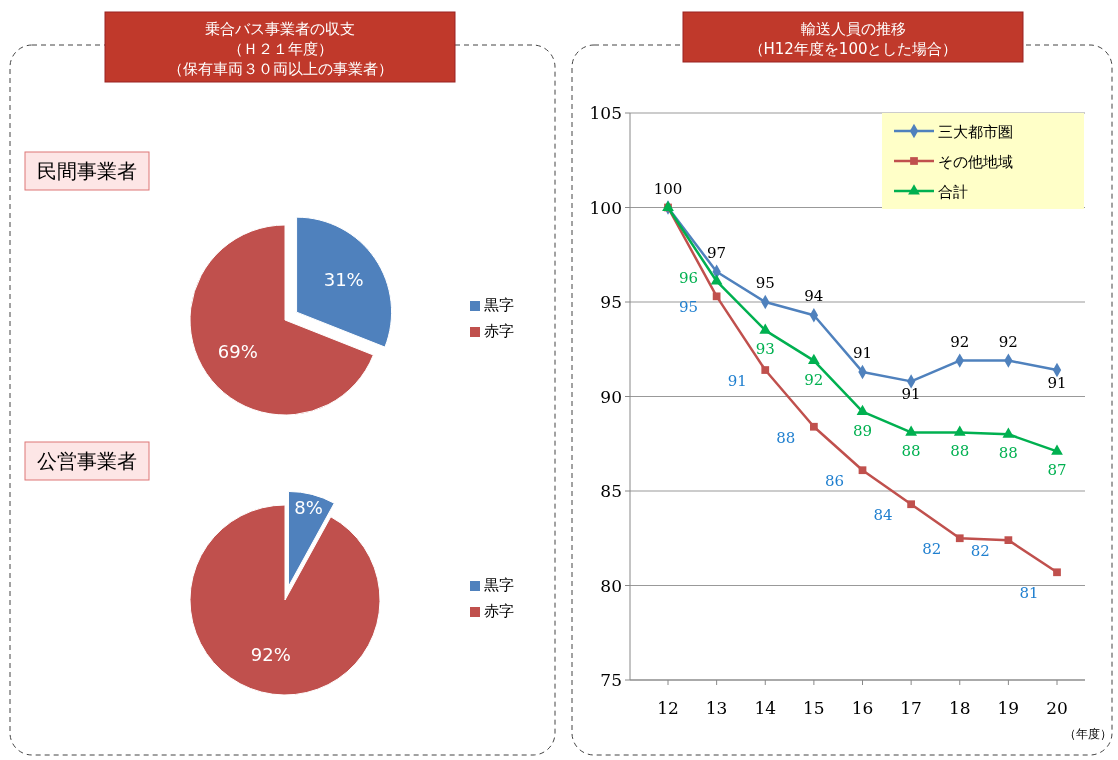 This screenshot has width=1118, height=760. Describe the element at coordinates (975, 132) in the screenshot. I see `legend-label: 三大都市圏` at that location.